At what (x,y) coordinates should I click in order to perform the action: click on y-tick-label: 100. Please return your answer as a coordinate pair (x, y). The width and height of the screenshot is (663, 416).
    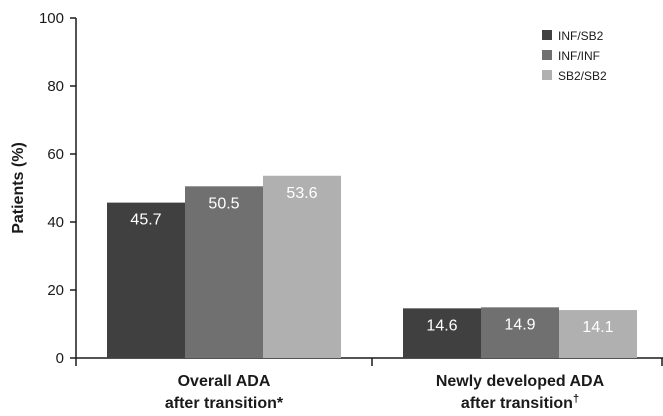
    Looking at the image, I should click on (51, 18).